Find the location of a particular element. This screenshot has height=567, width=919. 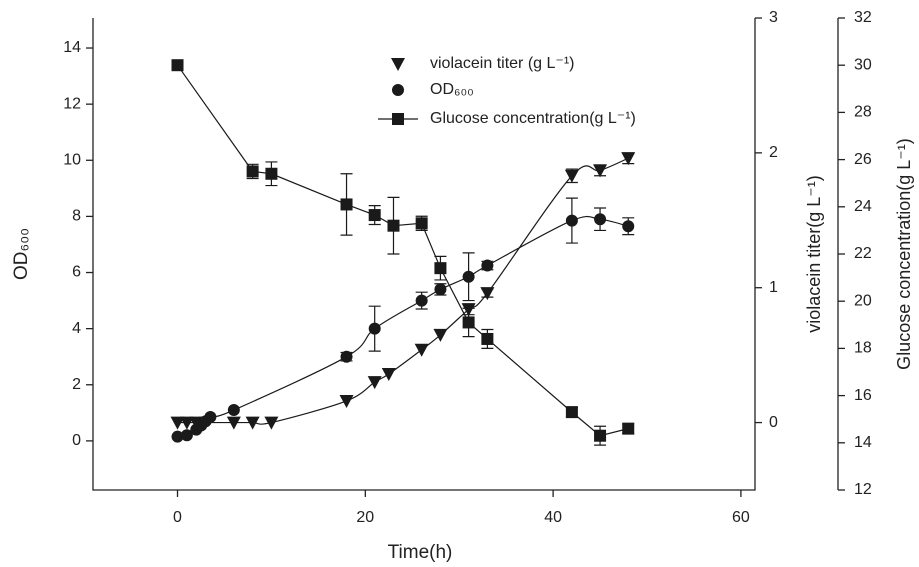

y3-tick-label: 28 is located at coordinates (863, 112).